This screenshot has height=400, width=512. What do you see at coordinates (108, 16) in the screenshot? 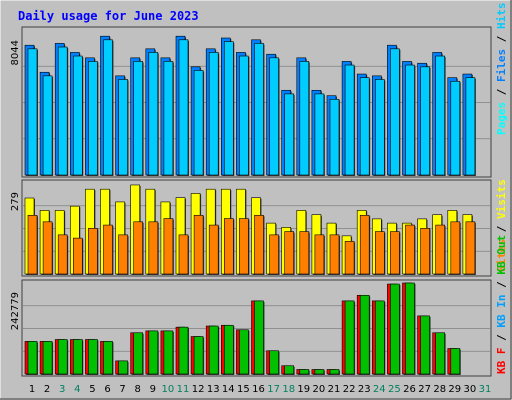
I see `chart-title: Daily usage for June 2023` at bounding box center [108, 16].